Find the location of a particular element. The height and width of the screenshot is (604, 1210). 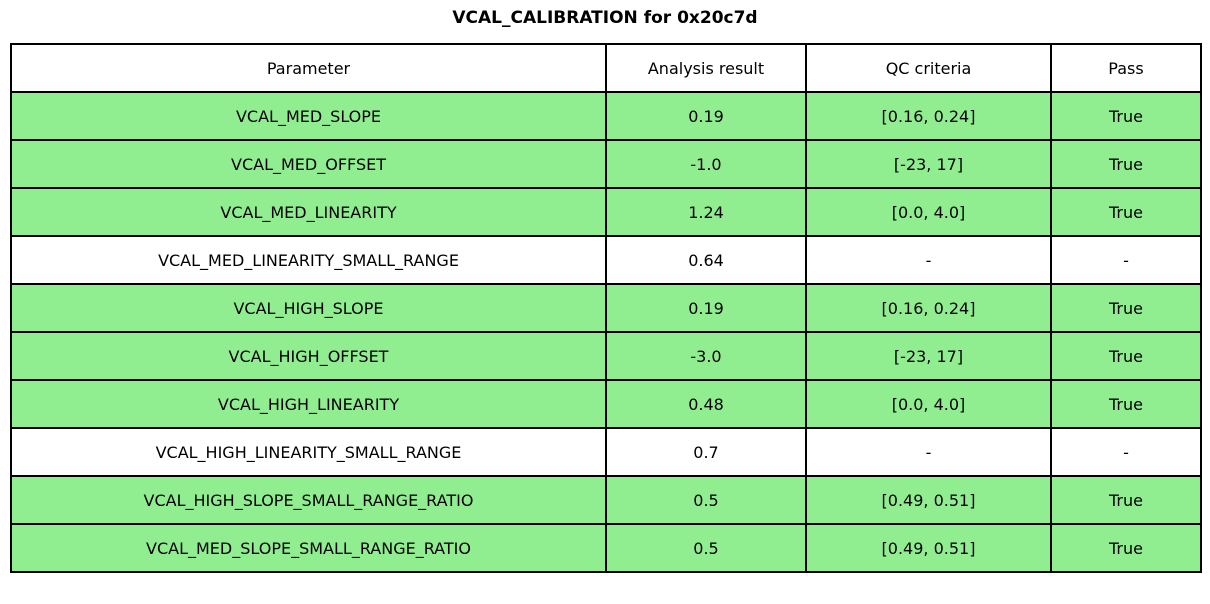

table-row: VCAL_HIGH_SLOPE 0.19 [0.16, 0.24] True is located at coordinates (606, 308).